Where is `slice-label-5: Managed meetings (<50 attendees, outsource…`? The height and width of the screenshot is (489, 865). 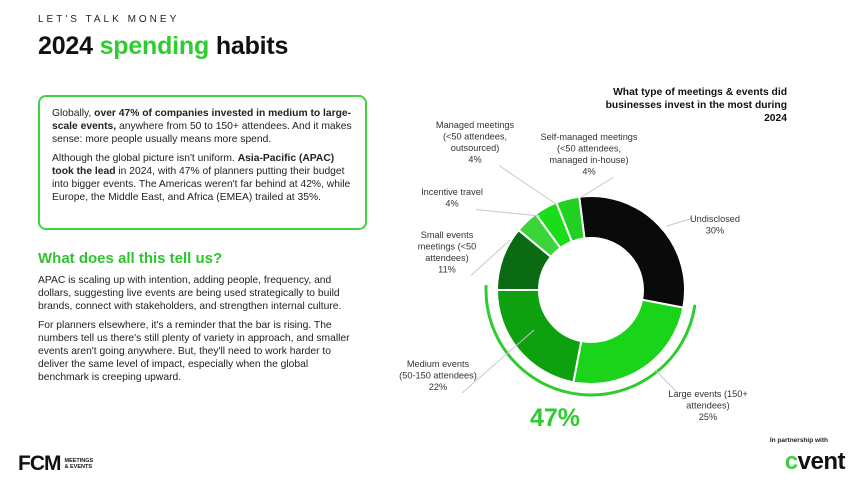 slice-label-5: Managed meetings (<50 attendees, outsource… is located at coordinates (475, 142).